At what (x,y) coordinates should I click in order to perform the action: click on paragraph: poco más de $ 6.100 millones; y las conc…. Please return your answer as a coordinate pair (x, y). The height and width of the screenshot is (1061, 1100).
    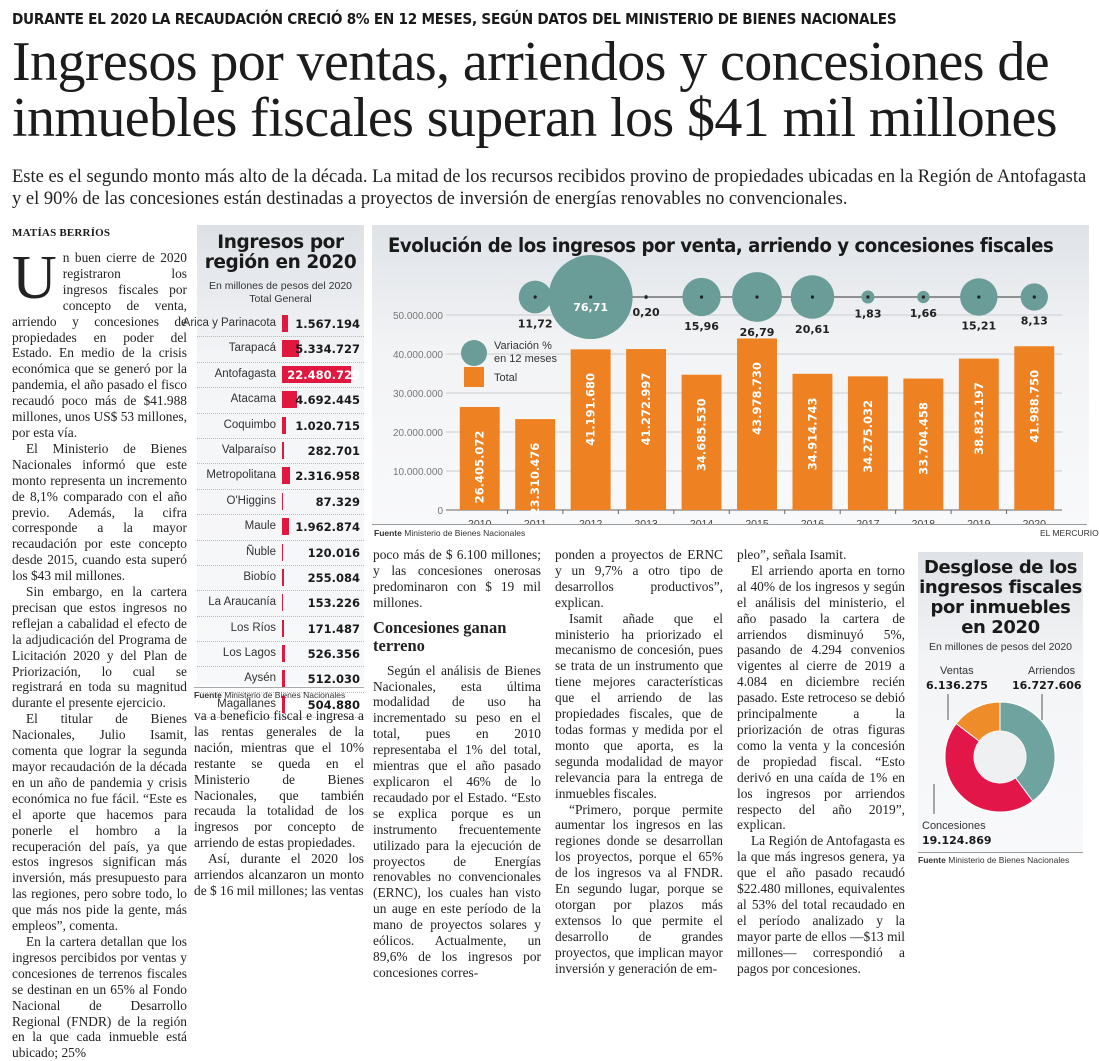
    Looking at the image, I should click on (457, 578).